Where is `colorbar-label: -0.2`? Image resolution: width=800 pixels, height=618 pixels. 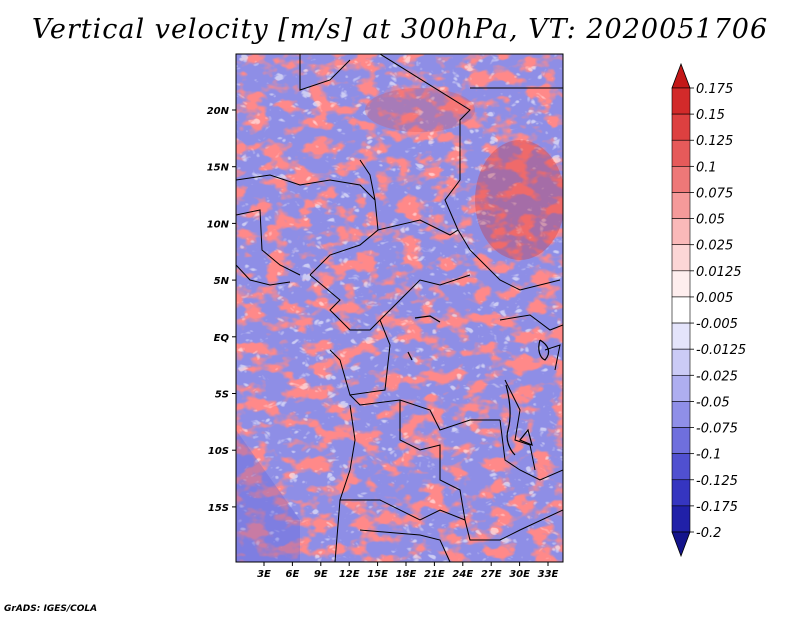 colorbar-label: -0.2 is located at coordinates (708, 533).